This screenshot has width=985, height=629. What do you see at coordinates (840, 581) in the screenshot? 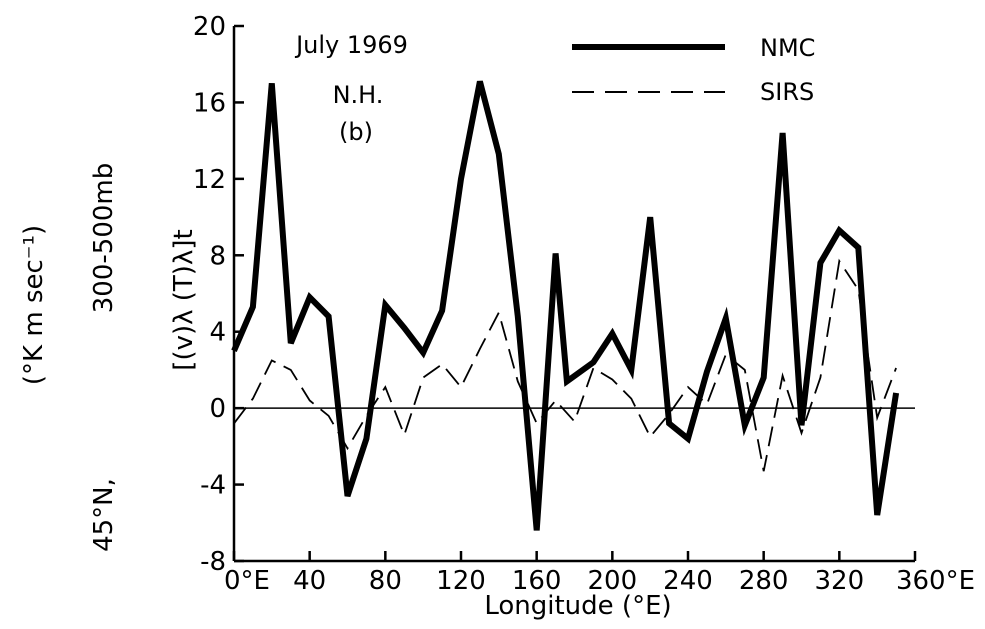
I see `x-tick-label: 320` at bounding box center [840, 581].